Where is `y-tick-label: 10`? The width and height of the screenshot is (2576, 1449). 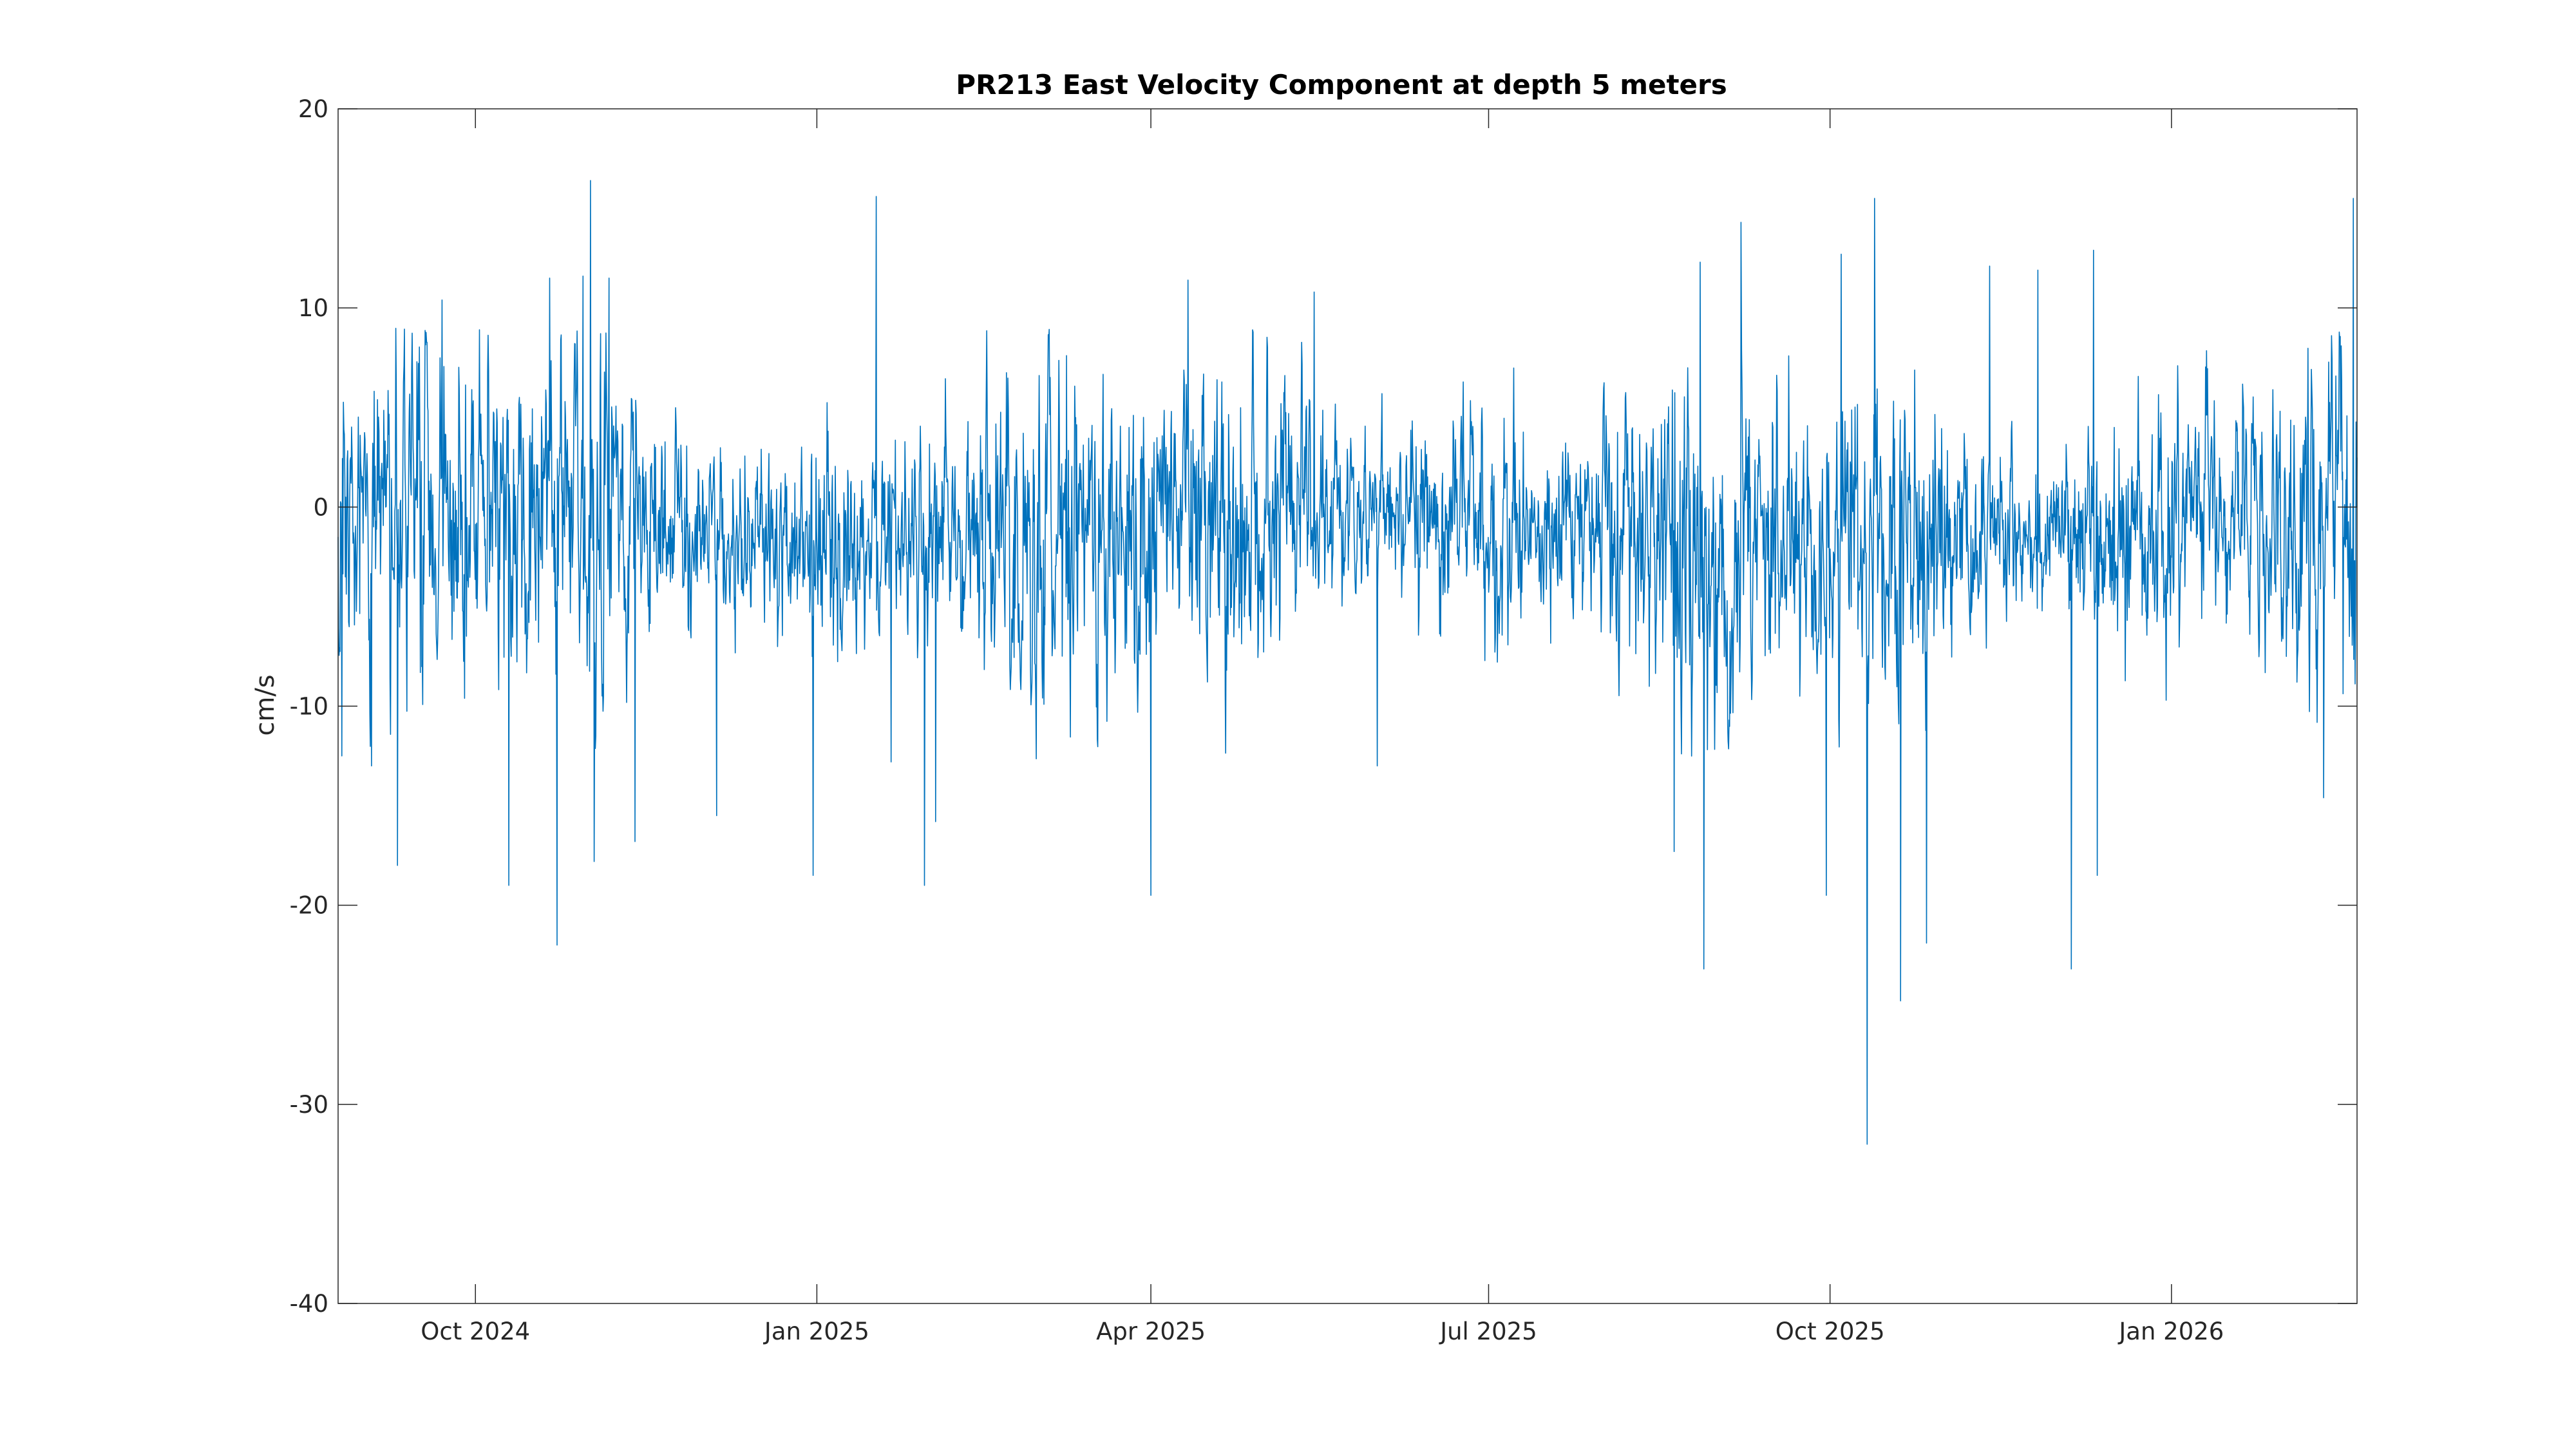 y-tick-label: 10 is located at coordinates (313, 308).